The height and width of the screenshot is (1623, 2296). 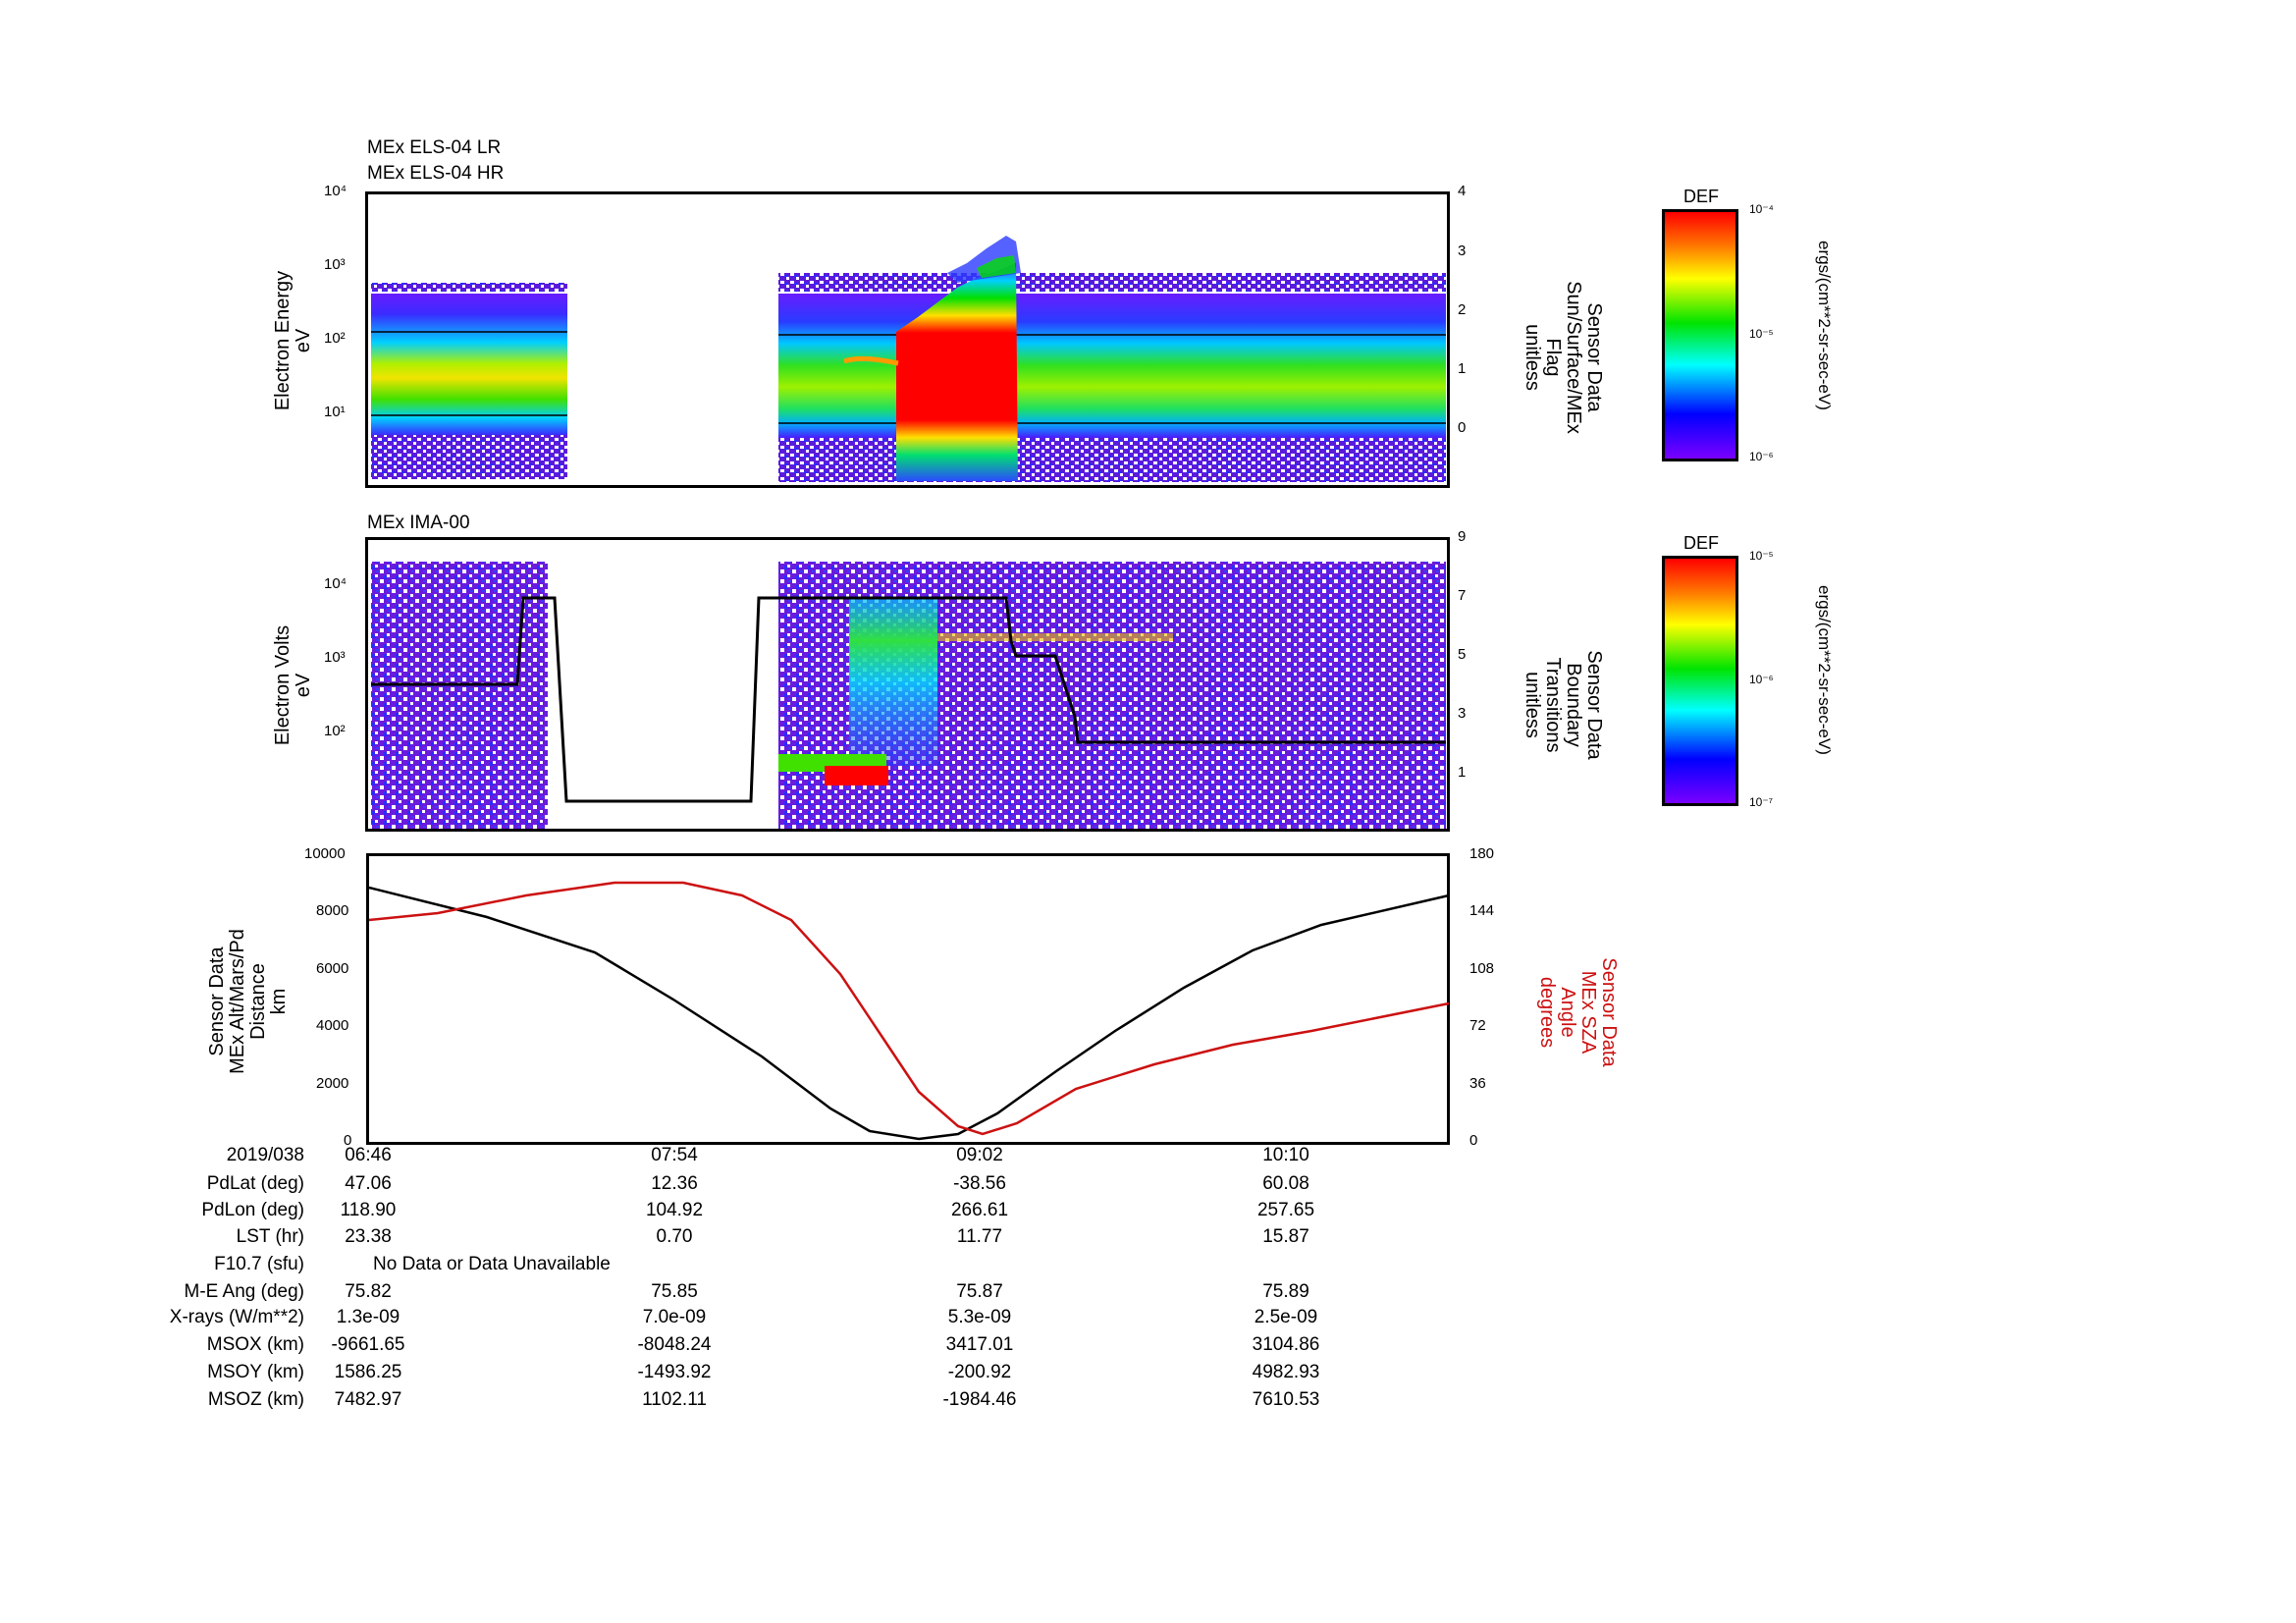 What do you see at coordinates (255, 1400) in the screenshot?
I see `ephem-label-msoz: MSOZ (km)` at bounding box center [255, 1400].